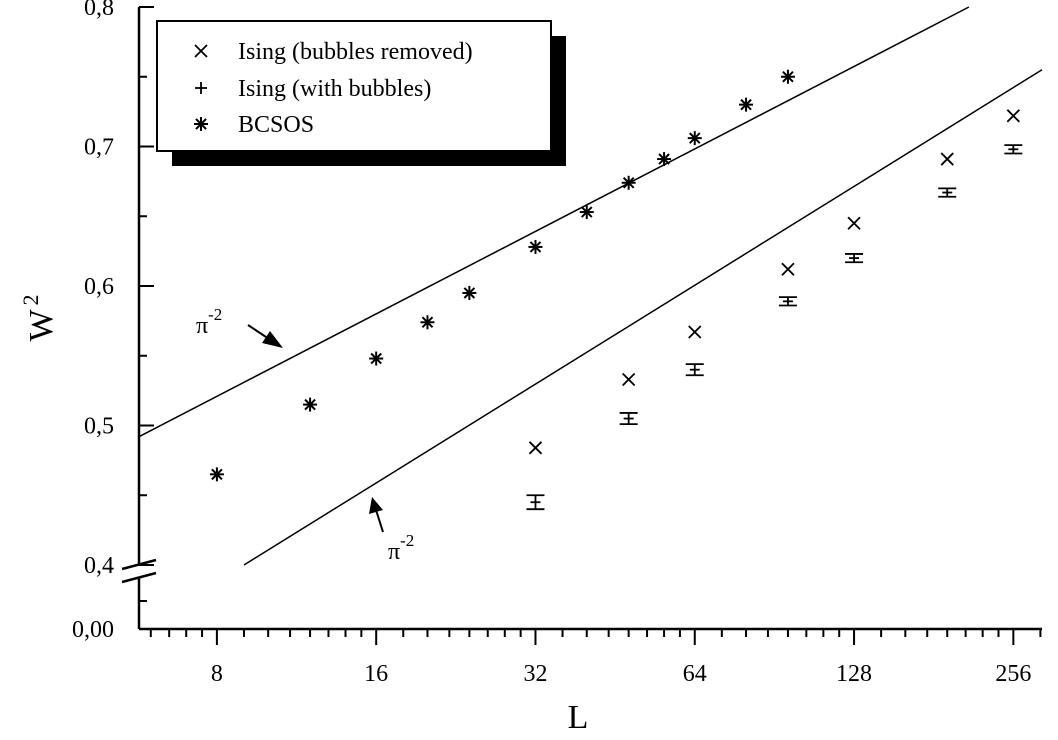 The height and width of the screenshot is (740, 1058). Describe the element at coordinates (578, 717) in the screenshot. I see `x-axis-label: L` at that location.